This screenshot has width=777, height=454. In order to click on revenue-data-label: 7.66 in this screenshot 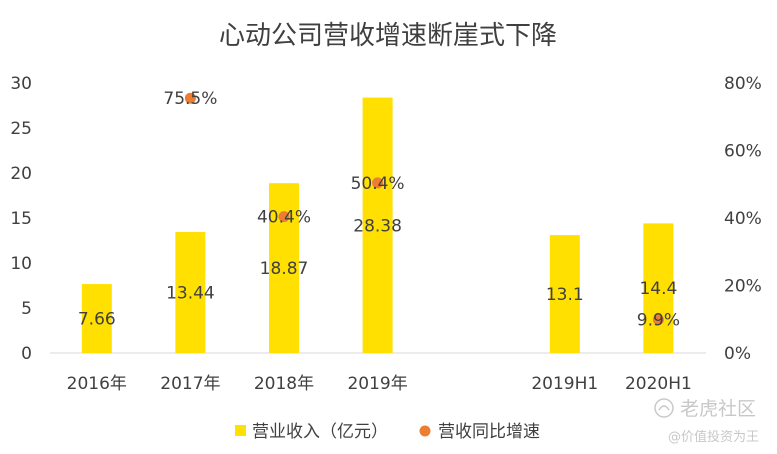, I will do `click(97, 320)`.